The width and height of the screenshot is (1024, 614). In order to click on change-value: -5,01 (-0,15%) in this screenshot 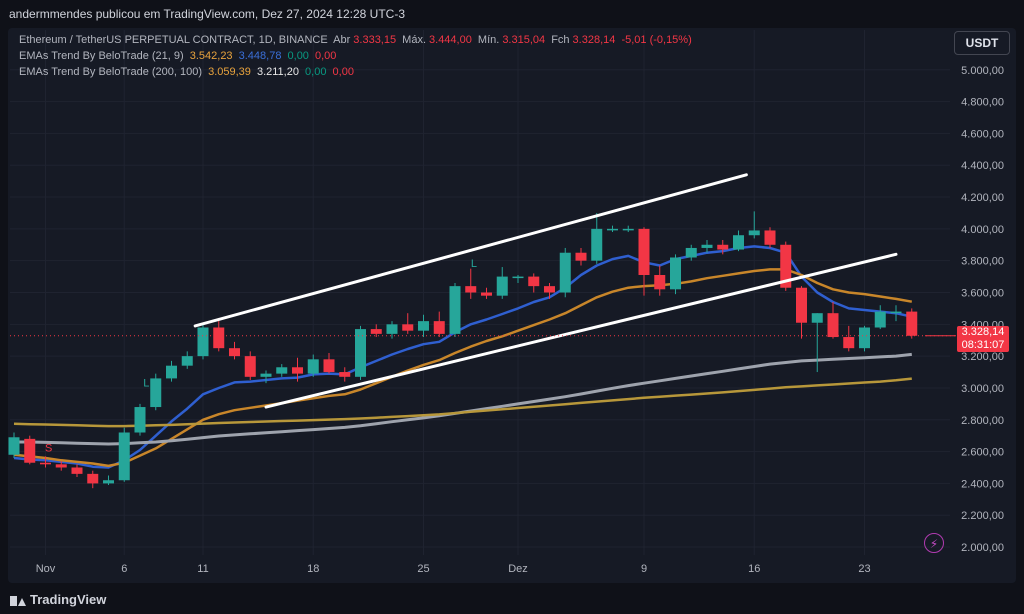, I will do `click(656, 40)`.